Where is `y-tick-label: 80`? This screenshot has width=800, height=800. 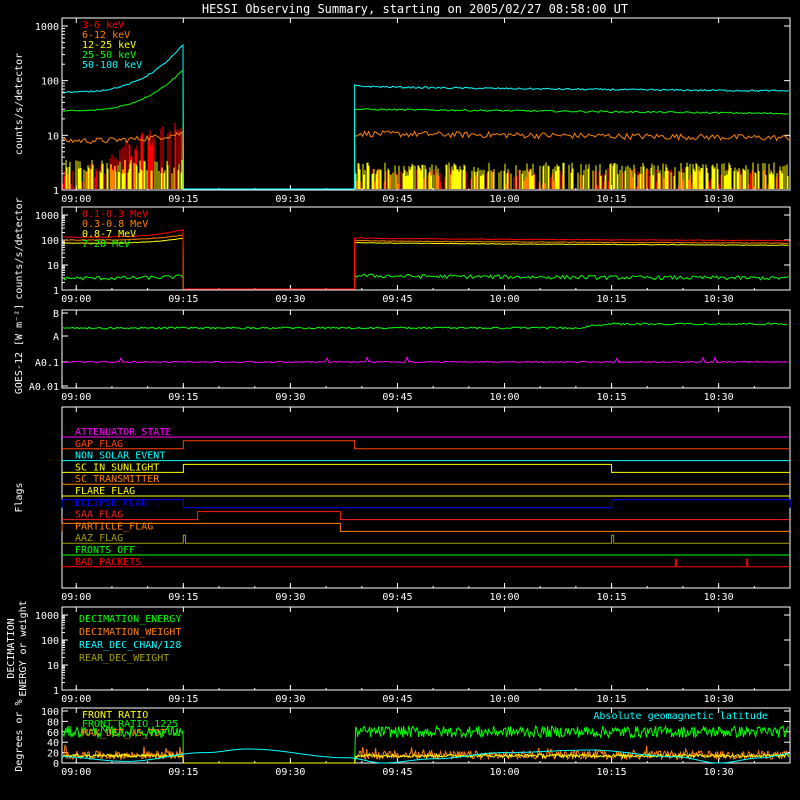 y-tick-label: 80 is located at coordinates (53, 722).